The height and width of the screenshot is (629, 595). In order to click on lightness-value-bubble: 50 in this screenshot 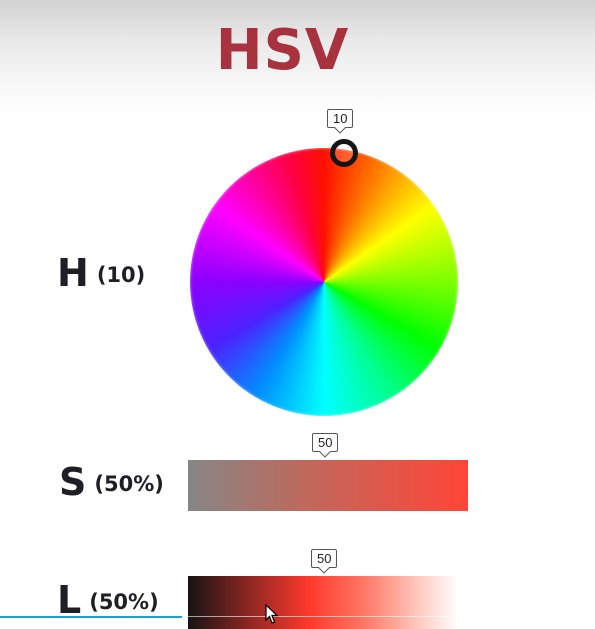, I will do `click(324, 558)`.